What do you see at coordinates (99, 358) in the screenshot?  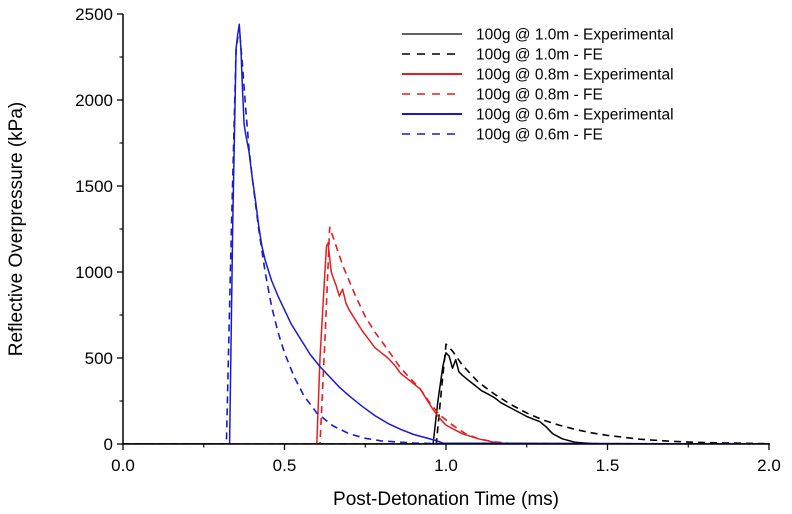 I see `y-tick-label: 500` at bounding box center [99, 358].